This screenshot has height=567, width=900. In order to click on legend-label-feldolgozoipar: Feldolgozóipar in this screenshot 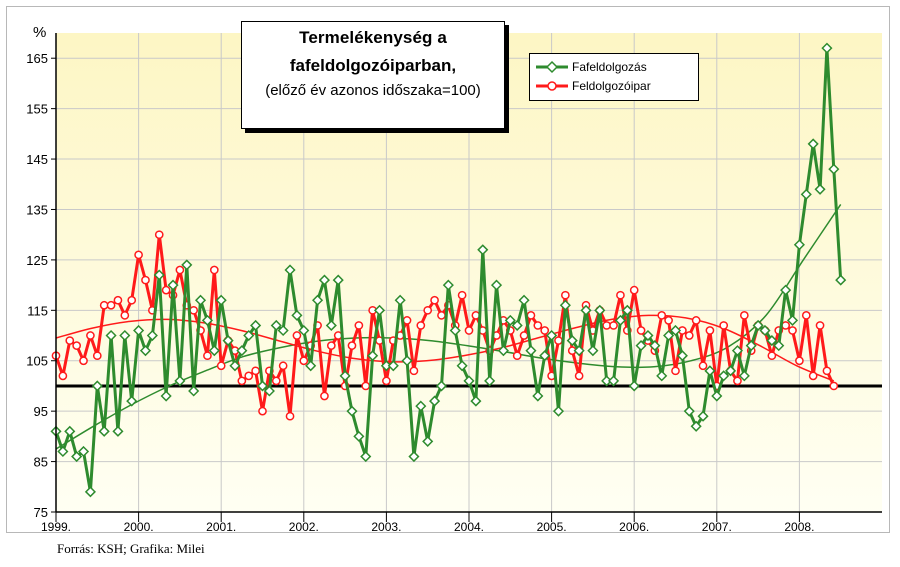, I will do `click(611, 86)`.